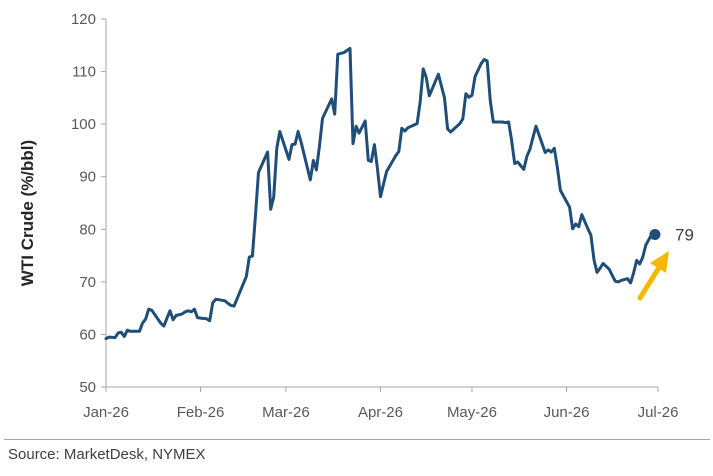 This screenshot has width=713, height=476. Describe the element at coordinates (357, 439) in the screenshot. I see `source-divider` at that location.